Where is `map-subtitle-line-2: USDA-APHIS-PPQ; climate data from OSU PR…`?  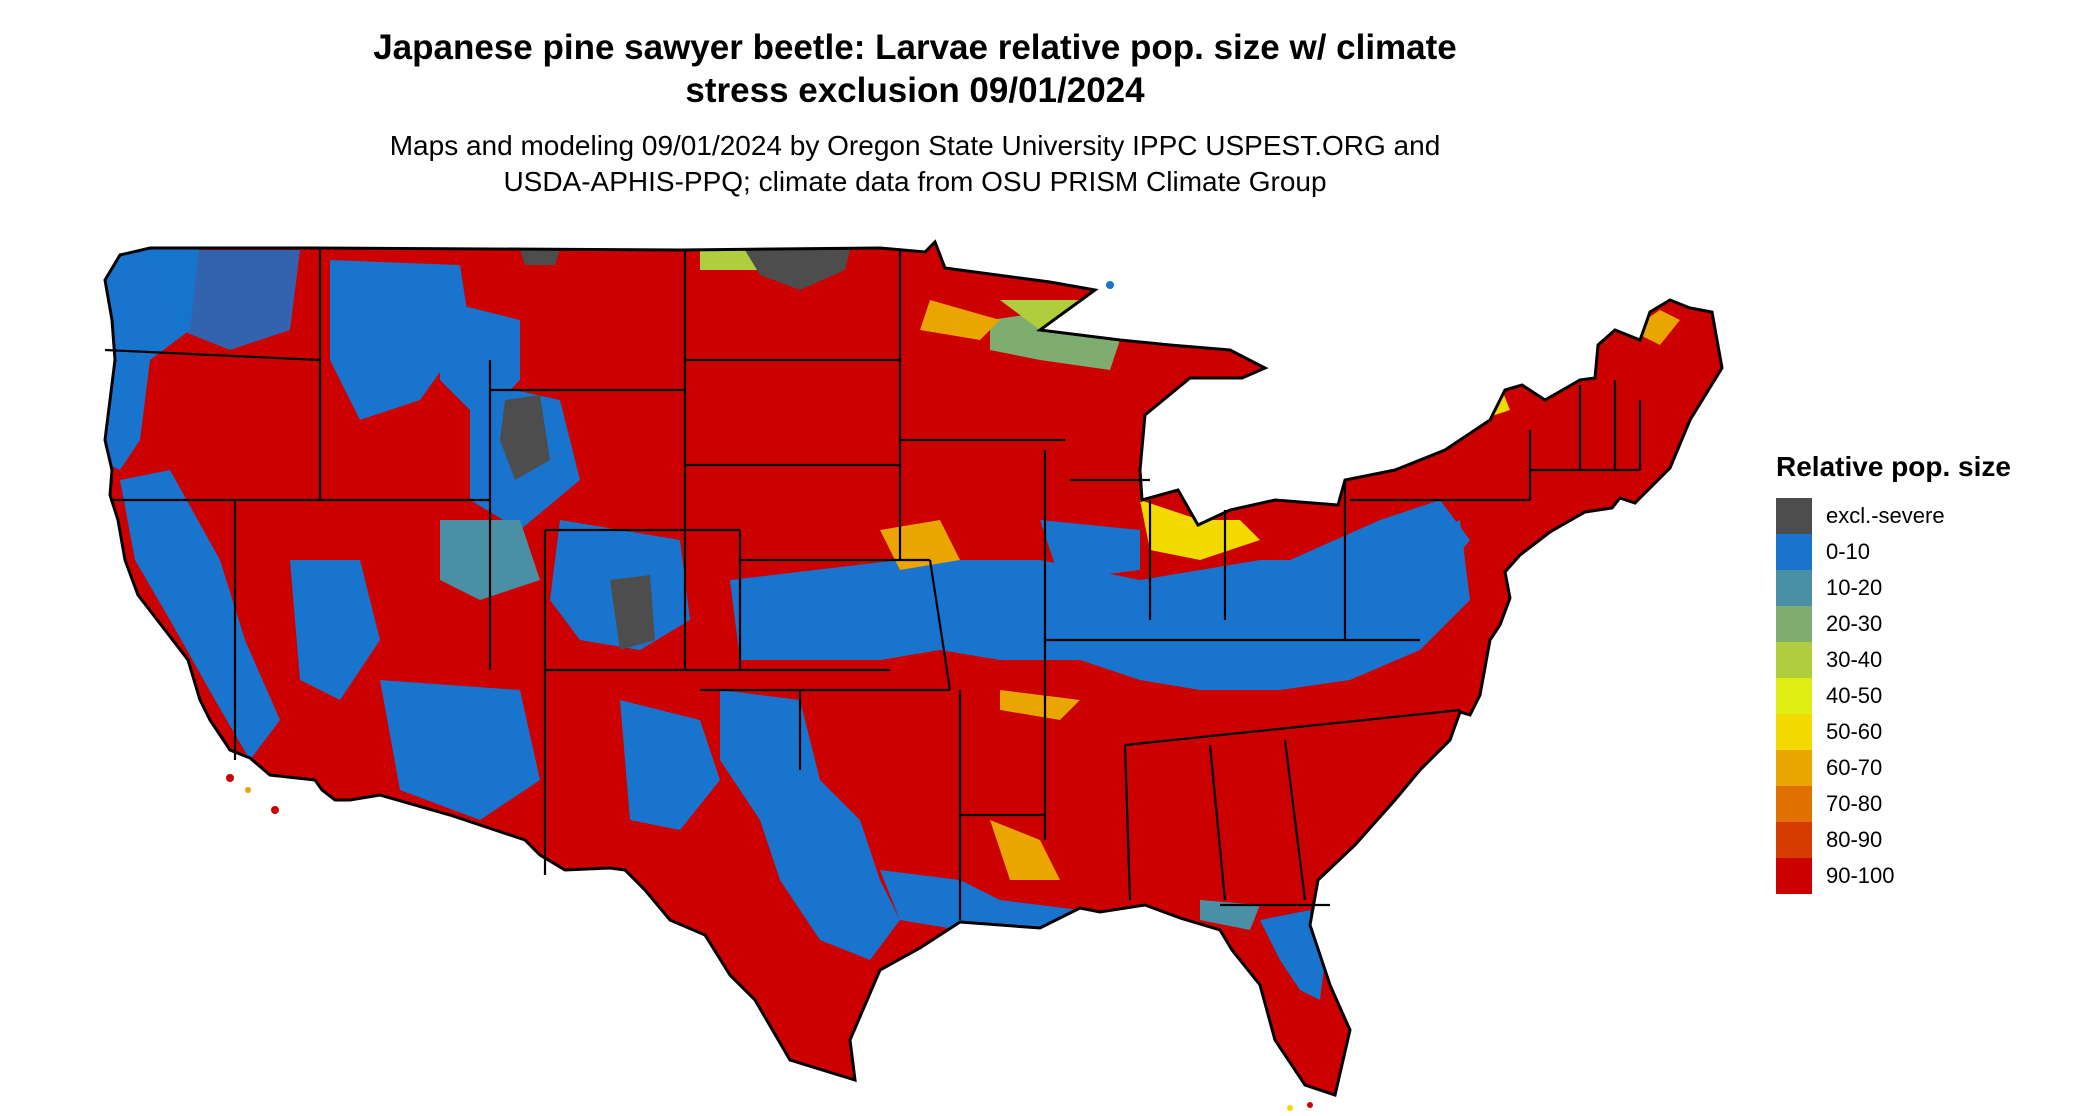
map-subtitle-line-2: USDA-APHIS-PPQ; climate data from OSU PR… is located at coordinates (915, 181).